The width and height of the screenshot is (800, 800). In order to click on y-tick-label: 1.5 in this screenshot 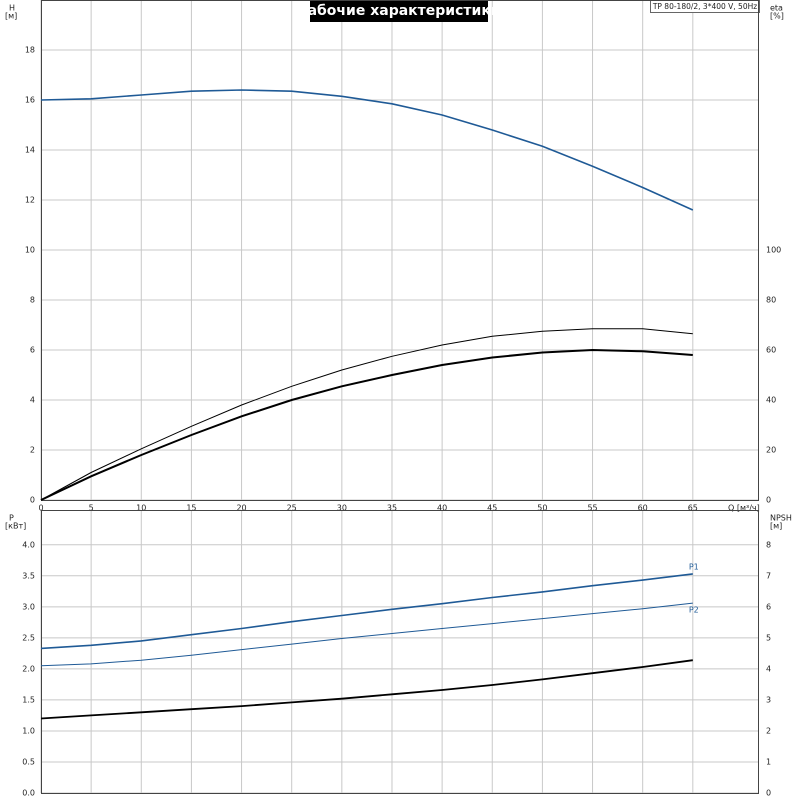, I will do `click(28, 699)`.